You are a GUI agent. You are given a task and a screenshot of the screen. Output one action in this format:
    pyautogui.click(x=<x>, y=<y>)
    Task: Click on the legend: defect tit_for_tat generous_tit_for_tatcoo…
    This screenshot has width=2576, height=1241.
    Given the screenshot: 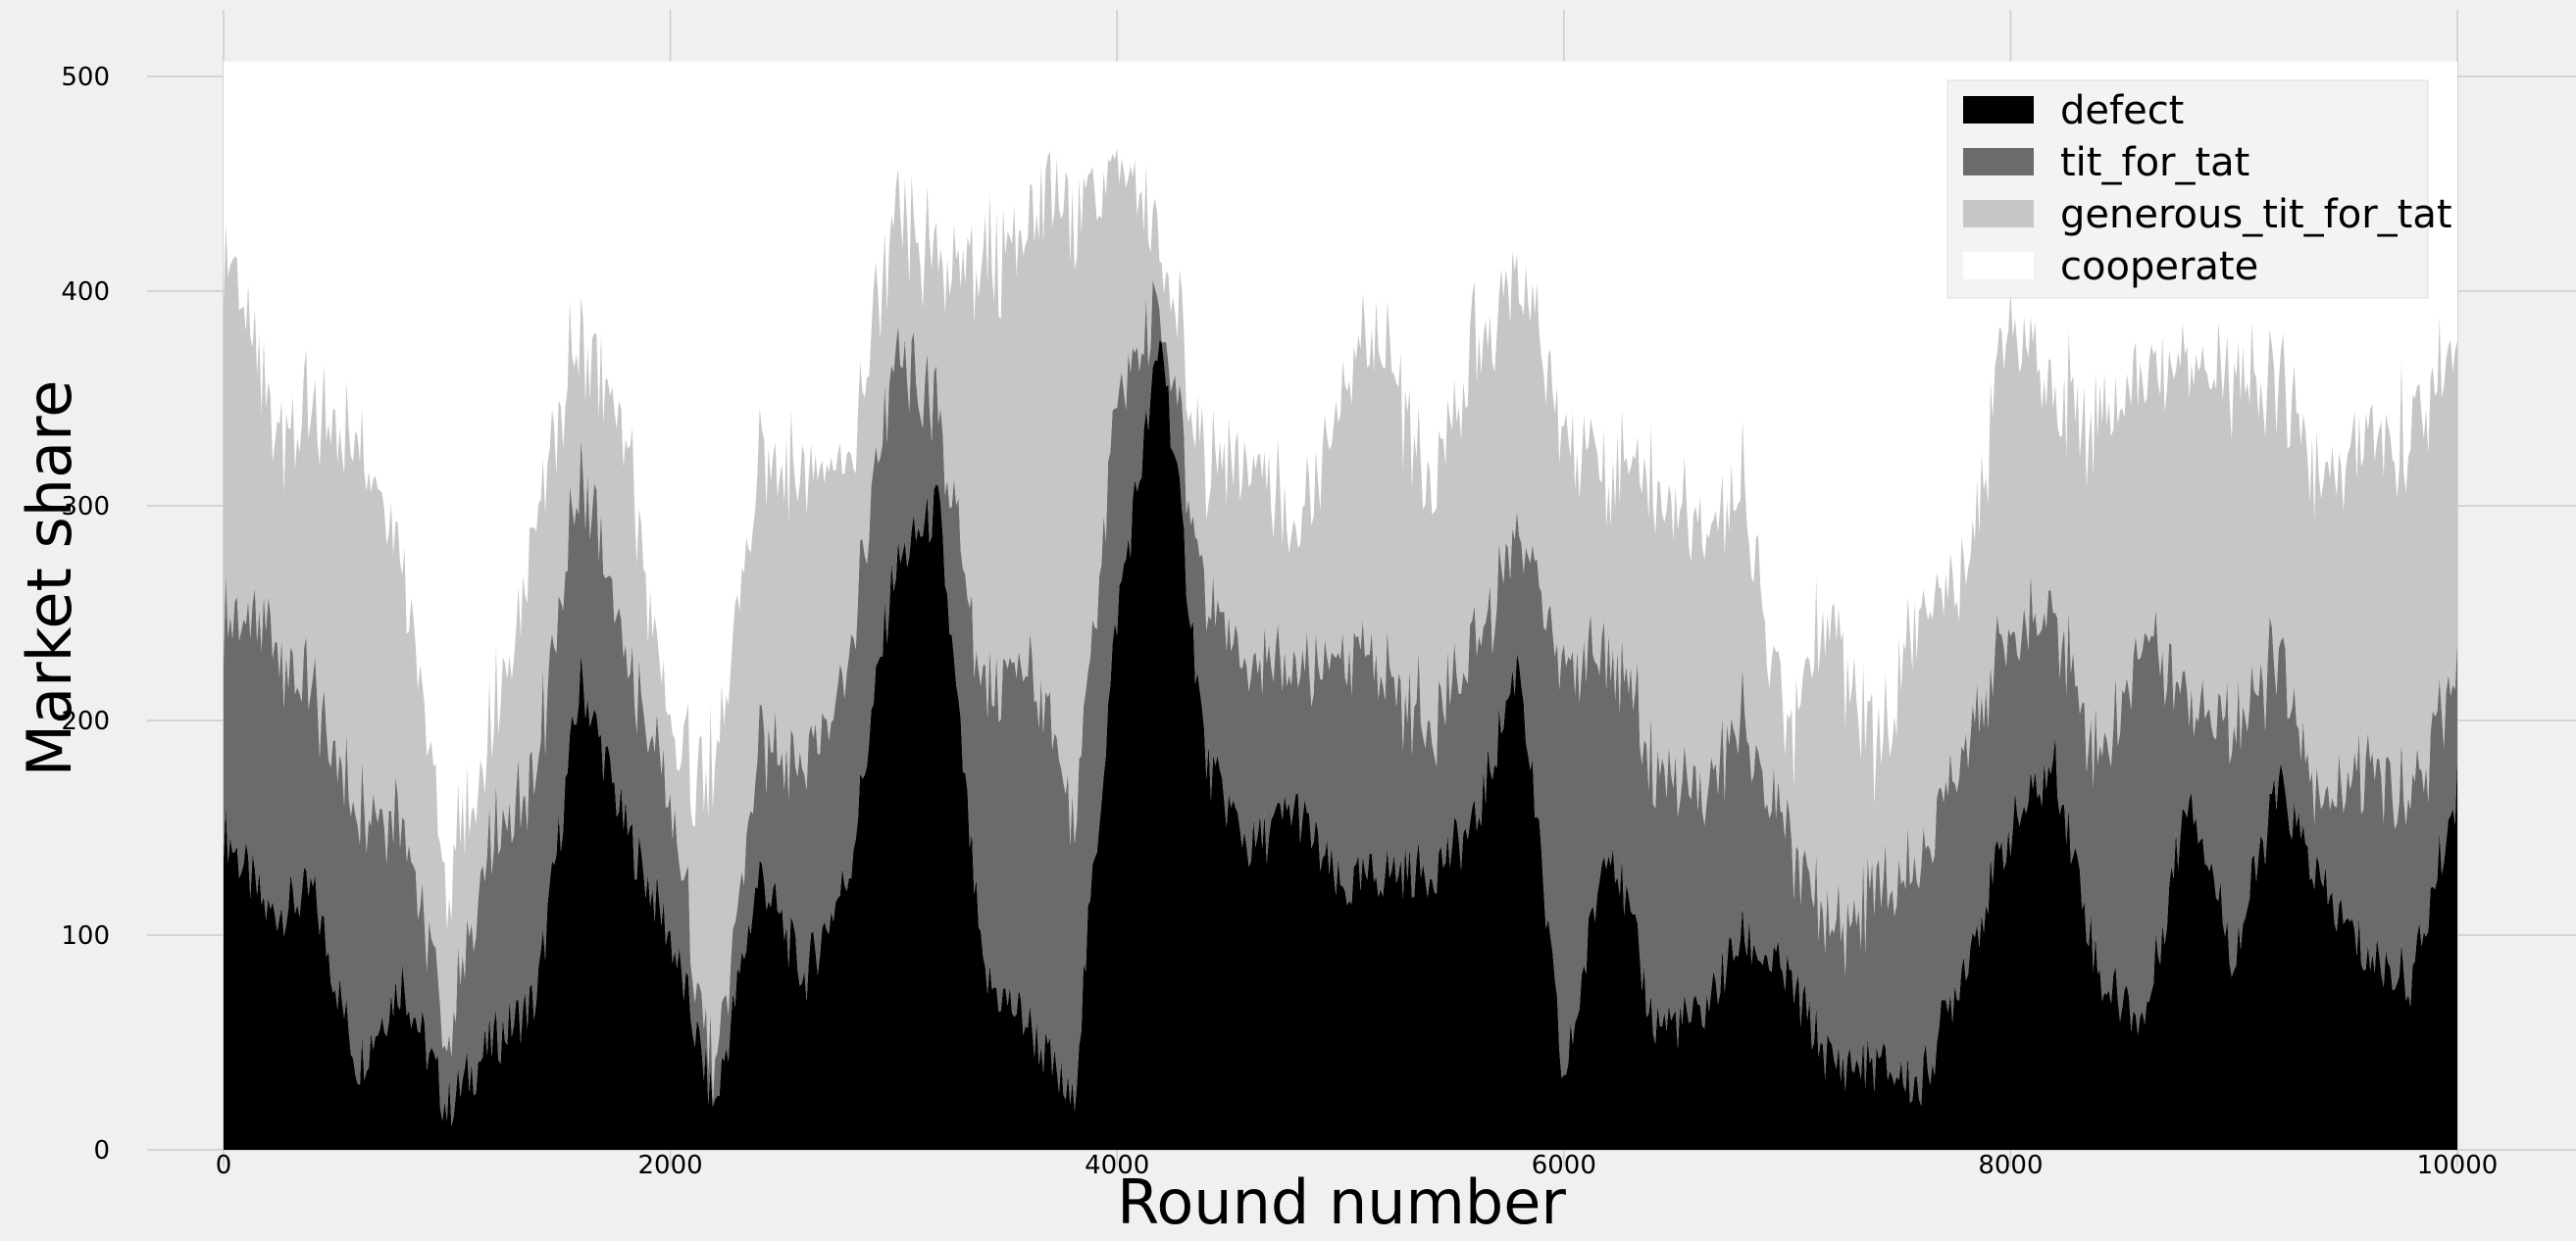 What is the action you would take?
    pyautogui.click(x=2199, y=189)
    